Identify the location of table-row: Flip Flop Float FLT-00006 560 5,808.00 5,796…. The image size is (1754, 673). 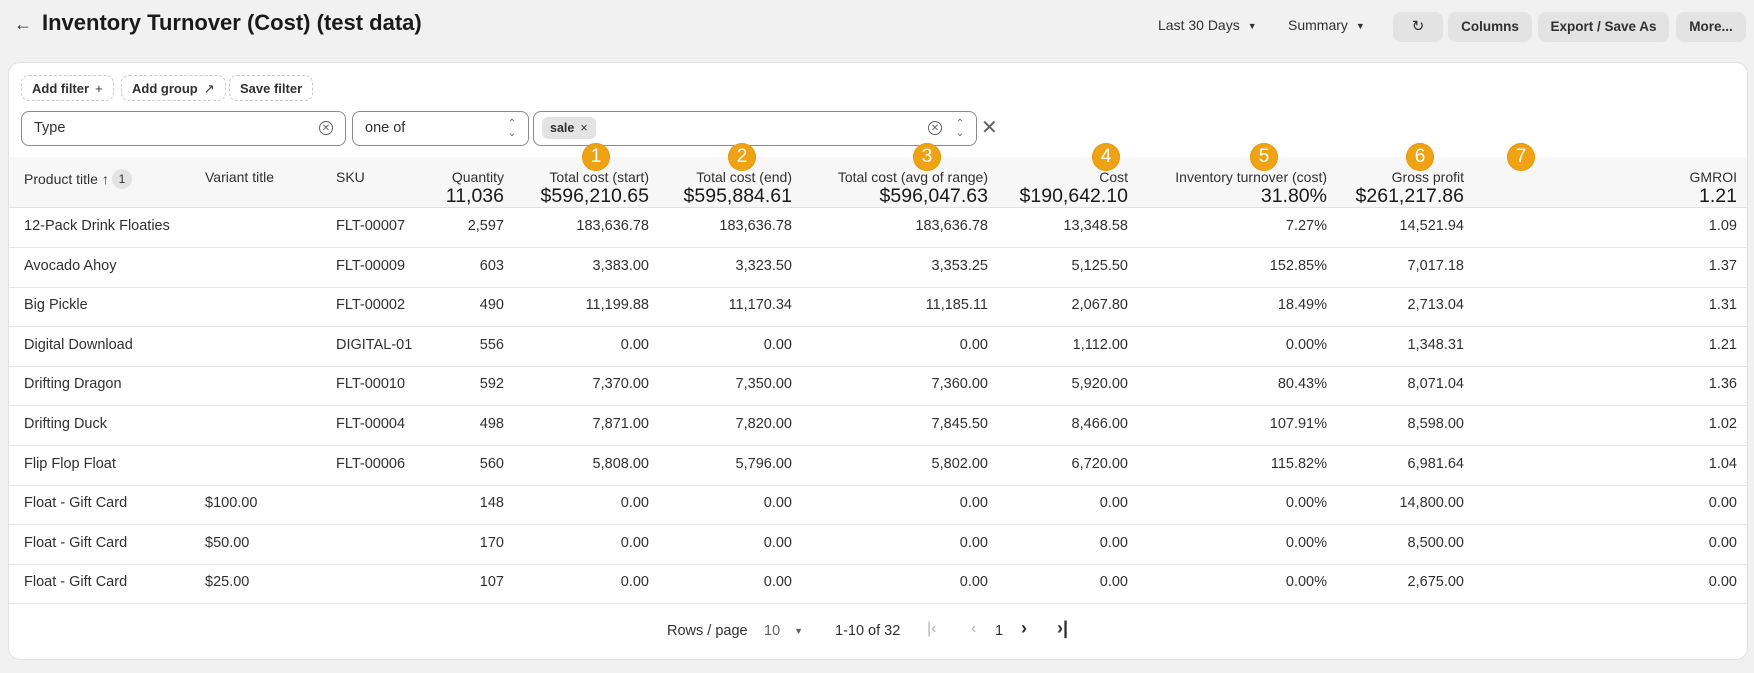
(878, 466).